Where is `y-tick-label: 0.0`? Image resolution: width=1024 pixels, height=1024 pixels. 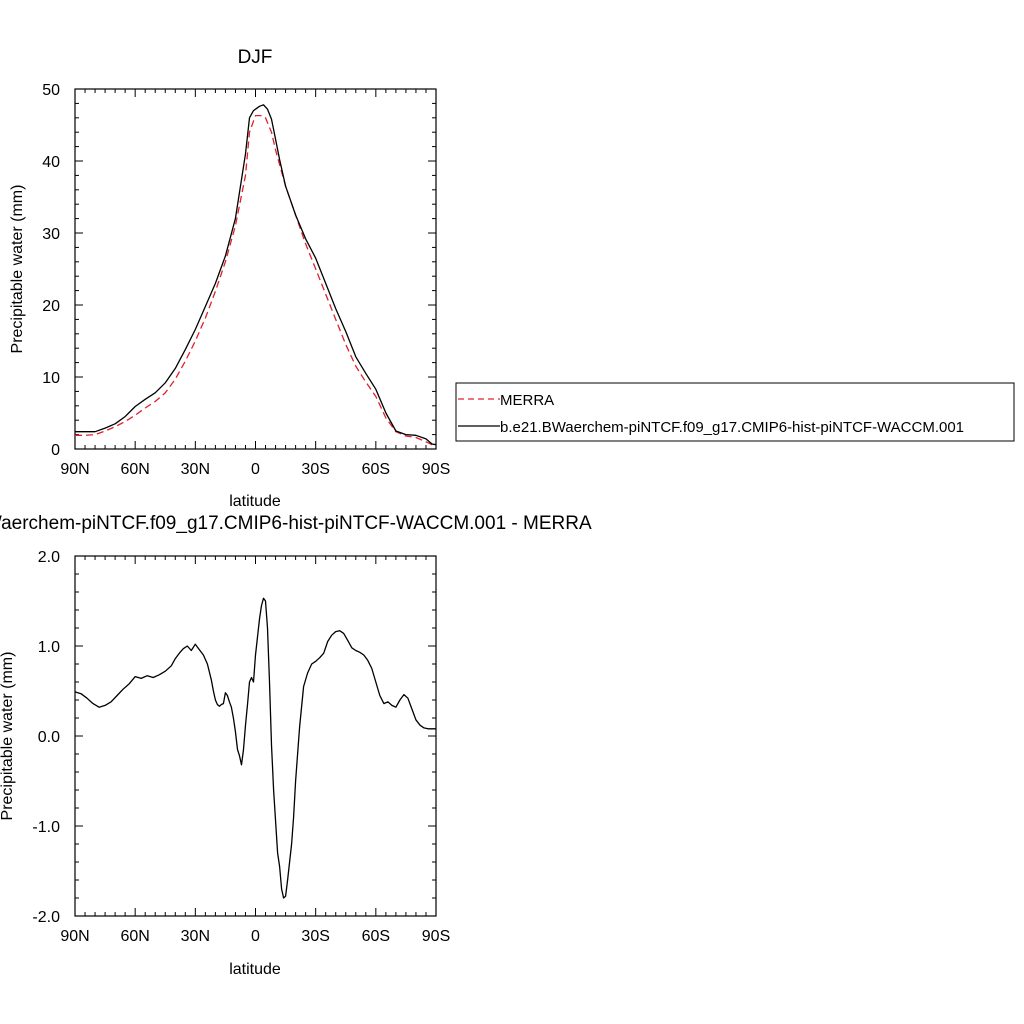
y-tick-label: 0.0 is located at coordinates (49, 737).